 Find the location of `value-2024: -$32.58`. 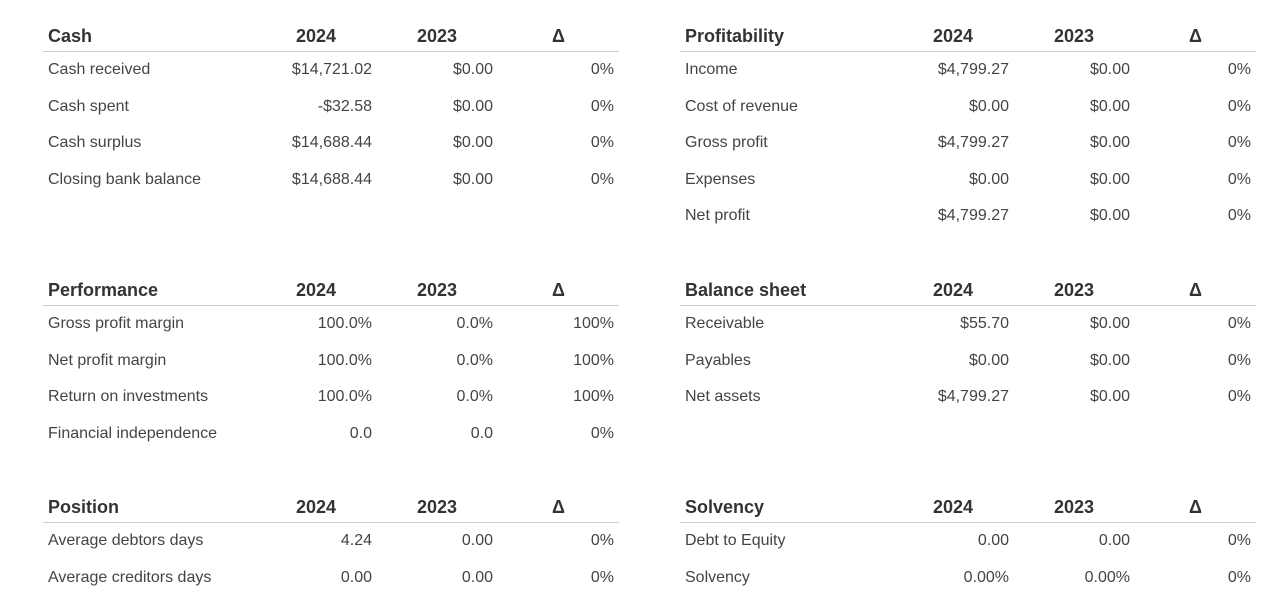

value-2024: -$32.58 is located at coordinates (344, 106).